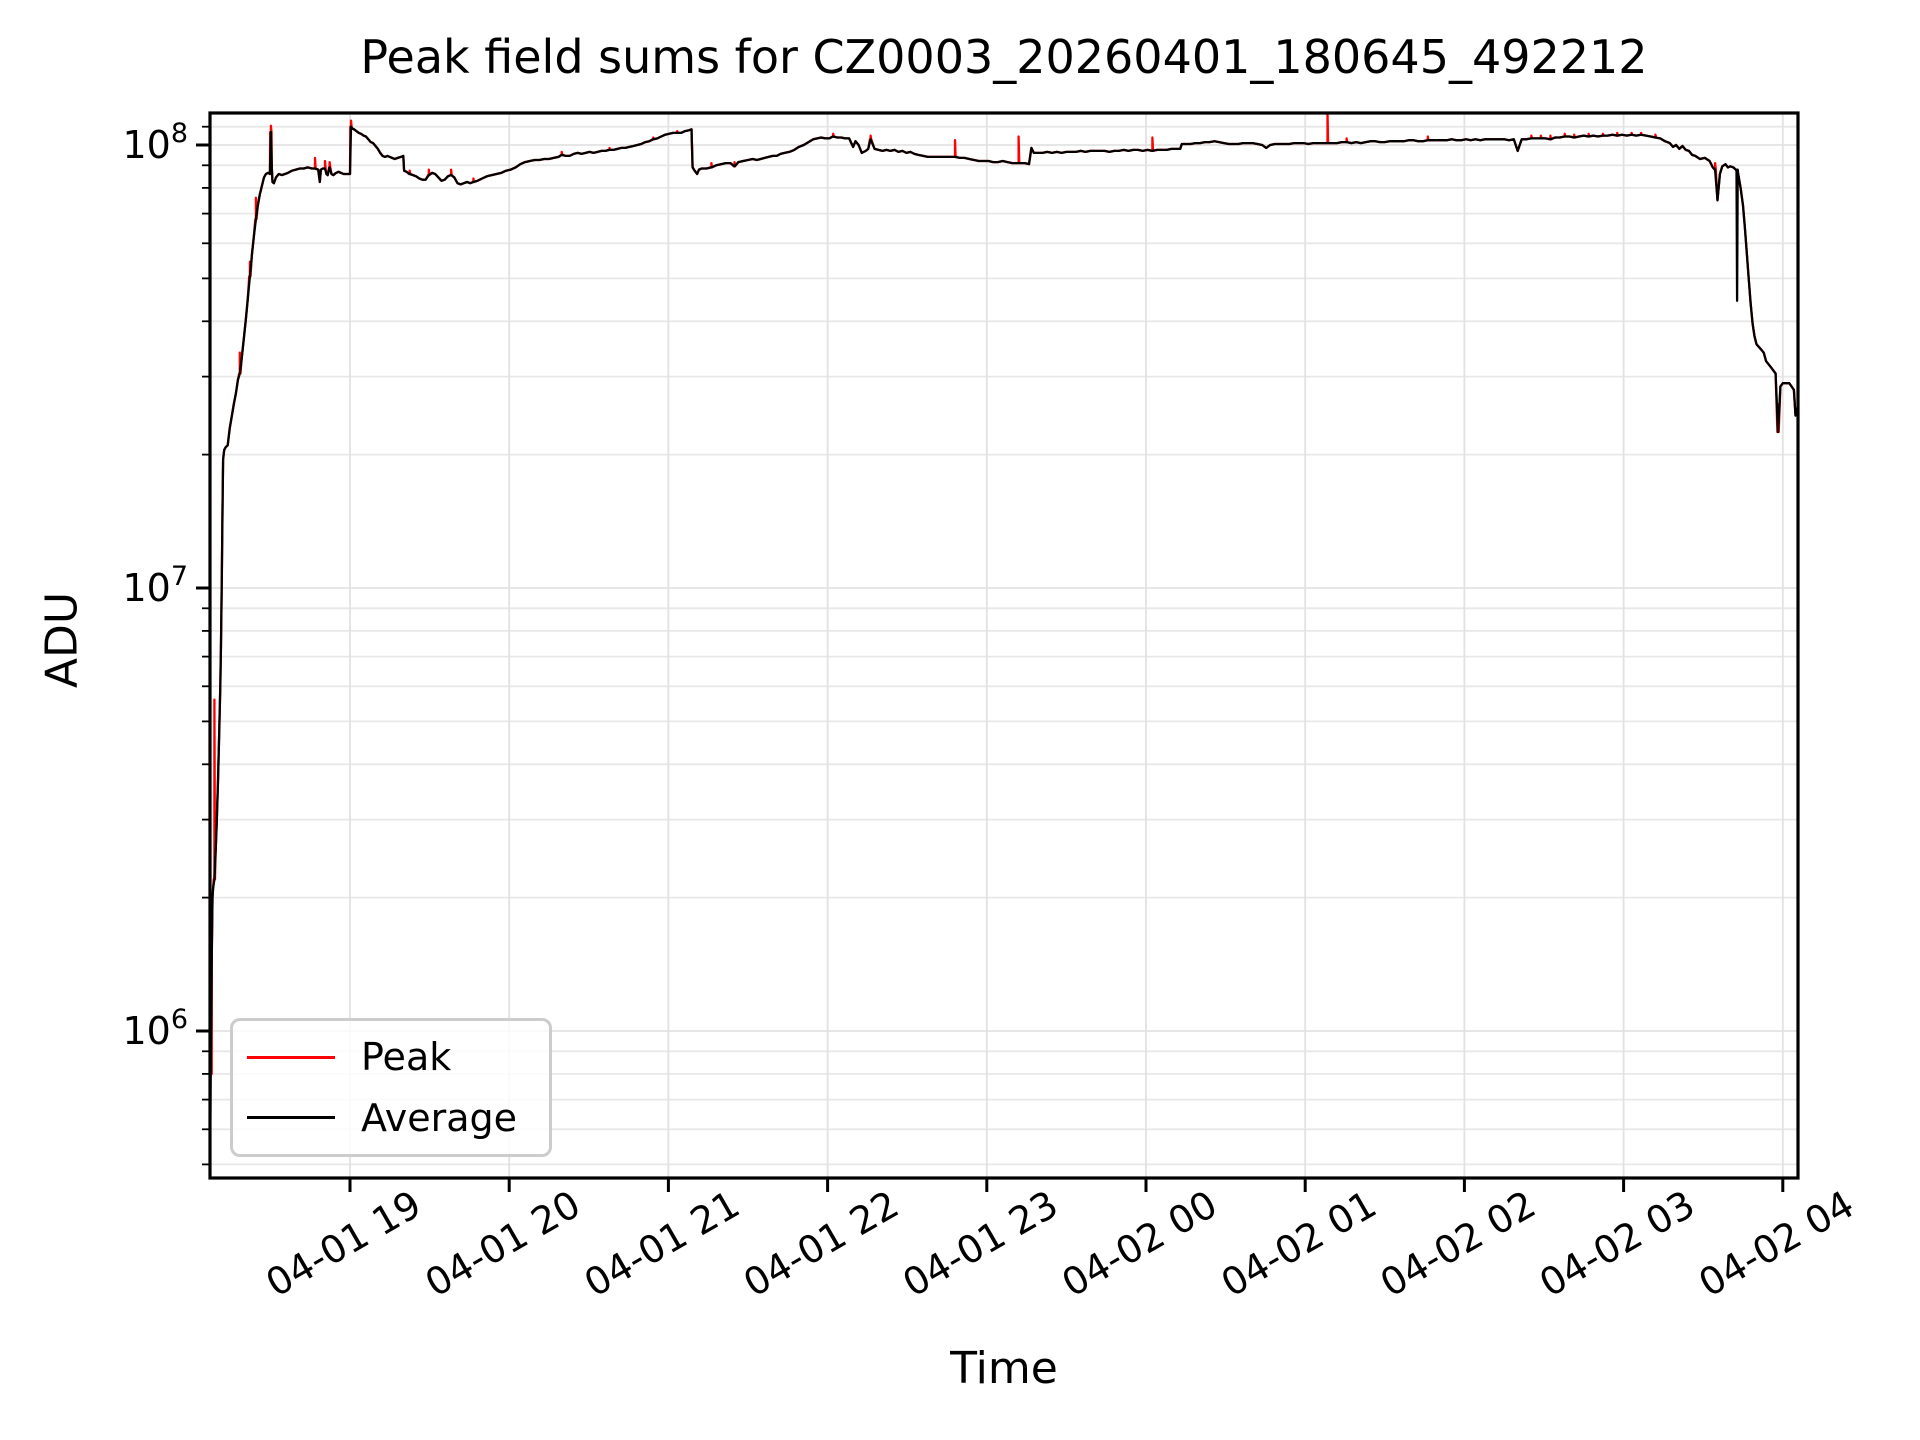 The height and width of the screenshot is (1440, 1920). I want to click on average-line-swatch, so click(291, 1118).